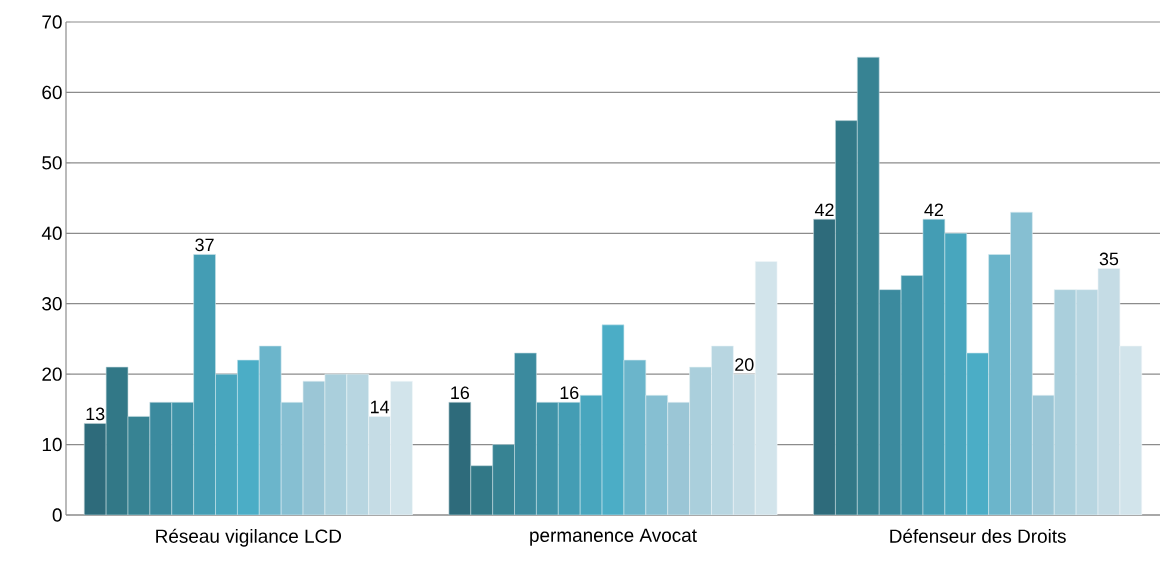  I want to click on y-tick-label: 10, so click(52, 444).